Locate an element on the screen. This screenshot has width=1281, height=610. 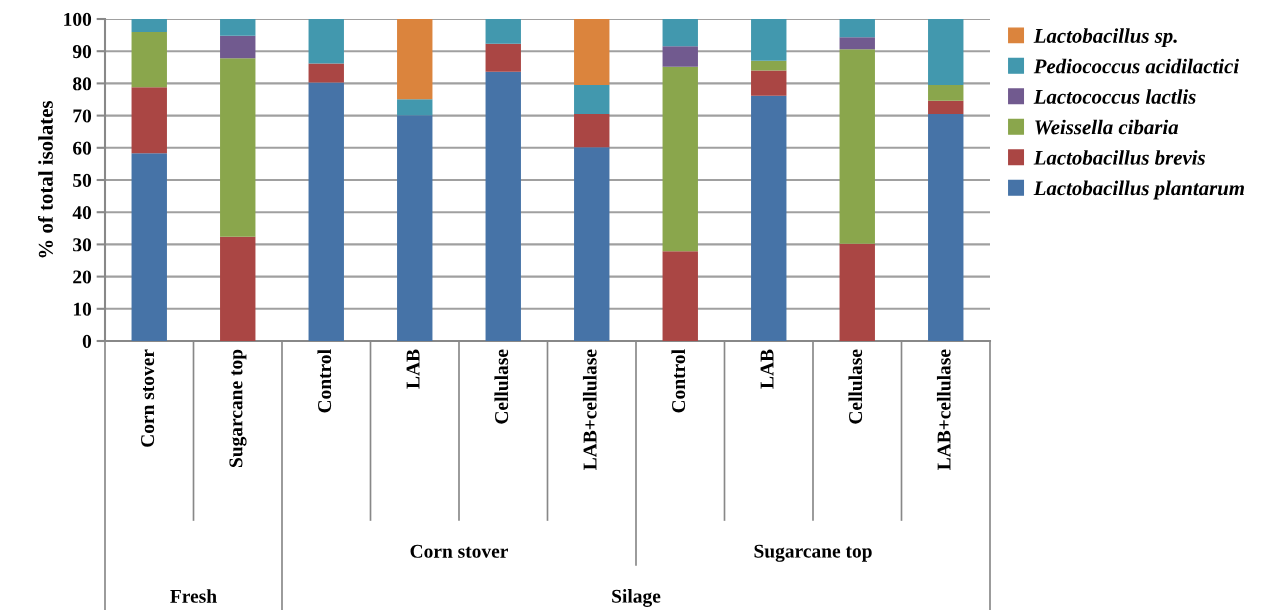
legend-label: Lactobacillus sp. is located at coordinates (1105, 38).